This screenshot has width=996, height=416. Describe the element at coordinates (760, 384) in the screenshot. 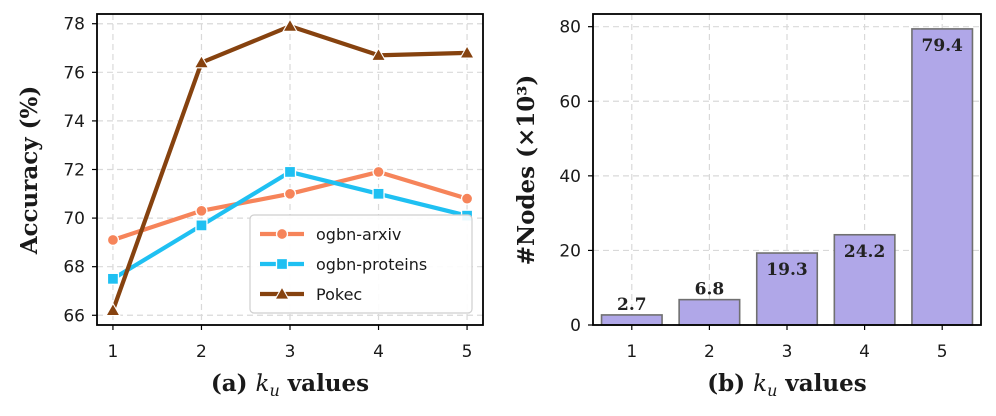

I see `bar-chart-x-axis-label-var: k` at that location.